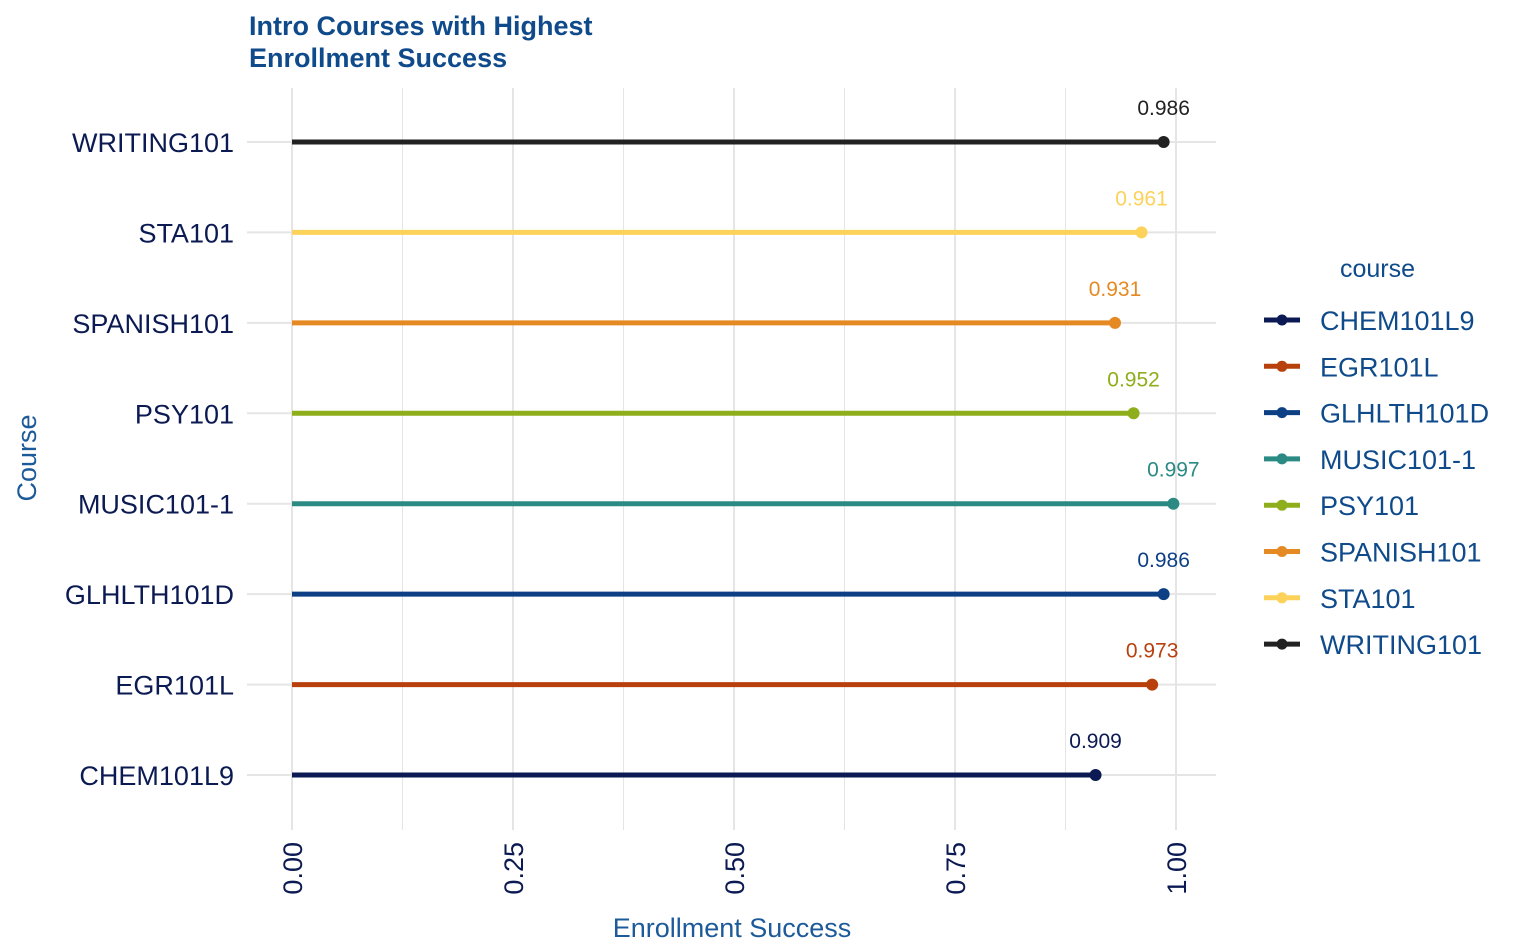 Image resolution: width=1536 pixels, height=949 pixels. What do you see at coordinates (1133, 379) in the screenshot?
I see `value-label-PSY101: 0.952` at bounding box center [1133, 379].